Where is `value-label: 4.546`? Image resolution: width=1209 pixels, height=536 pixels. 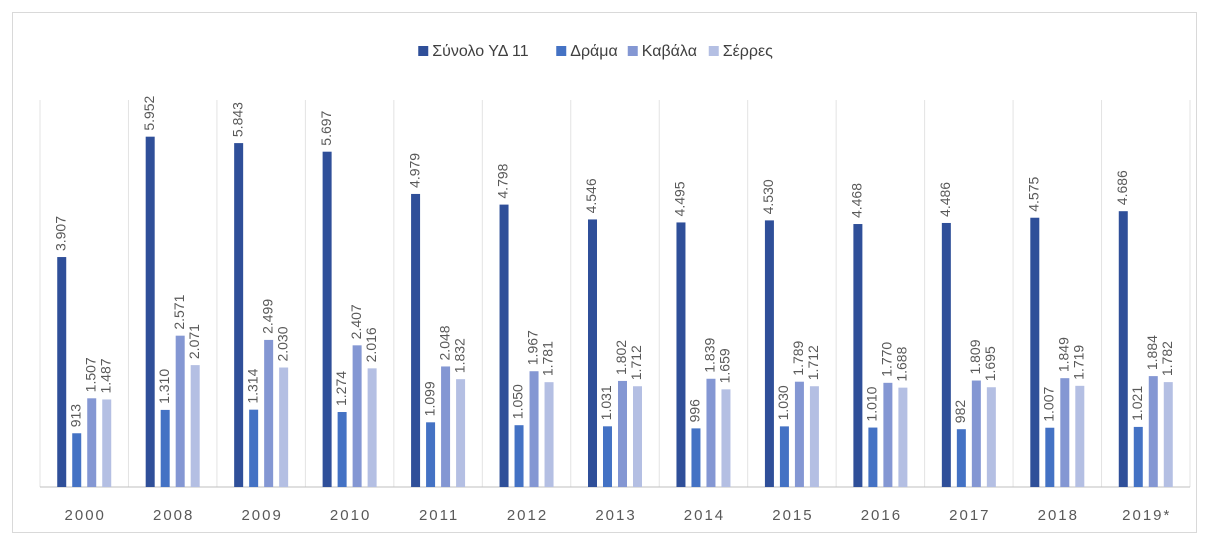
value-label: 4.546 is located at coordinates (591, 195).